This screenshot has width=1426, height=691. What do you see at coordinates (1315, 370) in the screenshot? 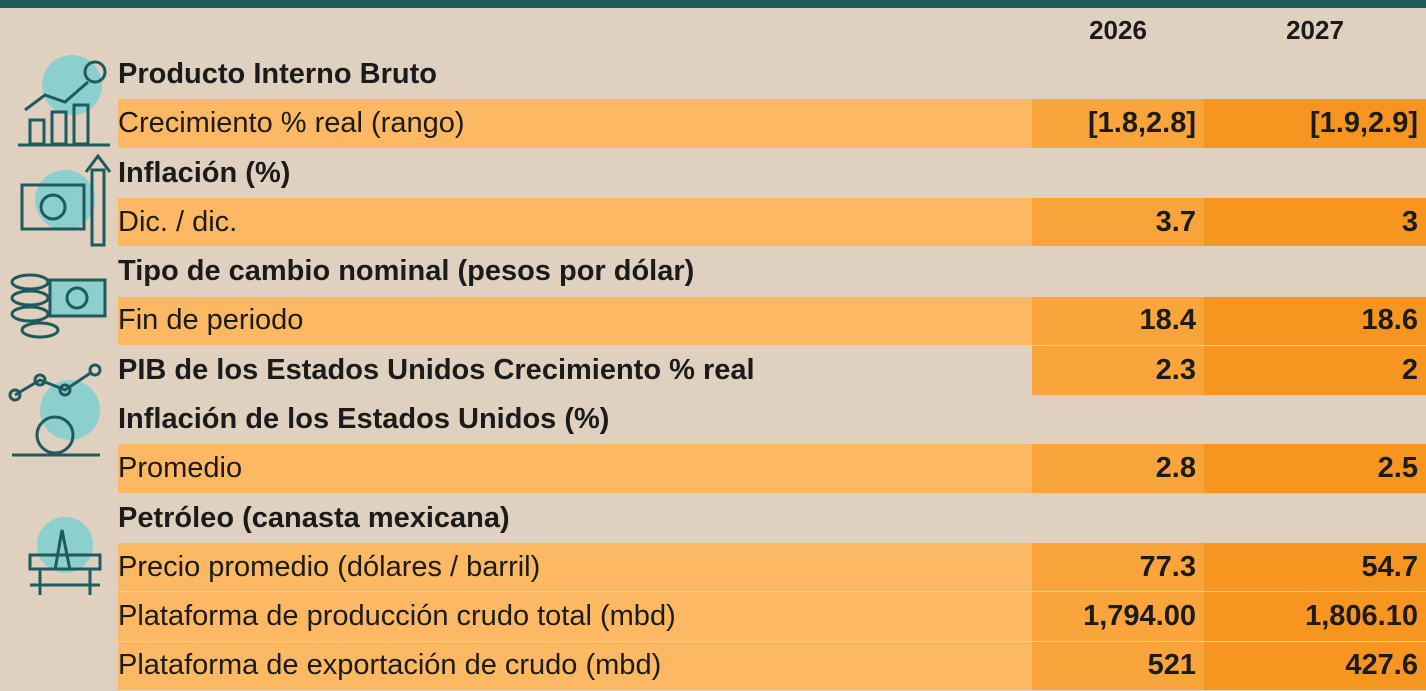
I see `value: 2` at bounding box center [1315, 370].